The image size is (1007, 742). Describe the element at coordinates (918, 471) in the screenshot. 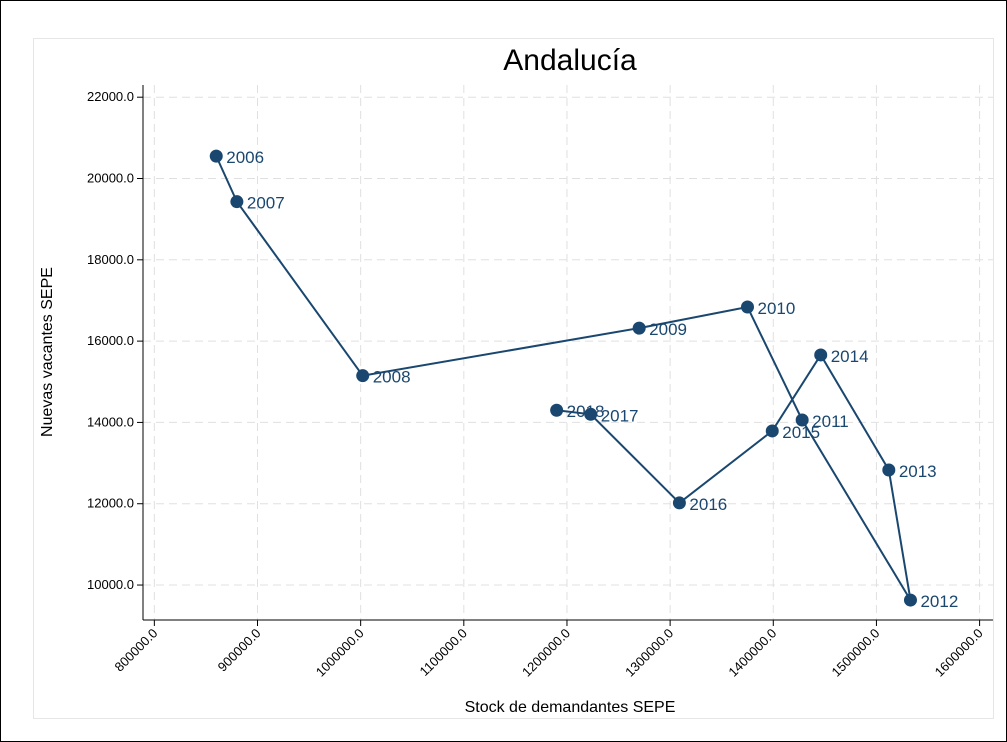

I see `point-label: 2013` at that location.